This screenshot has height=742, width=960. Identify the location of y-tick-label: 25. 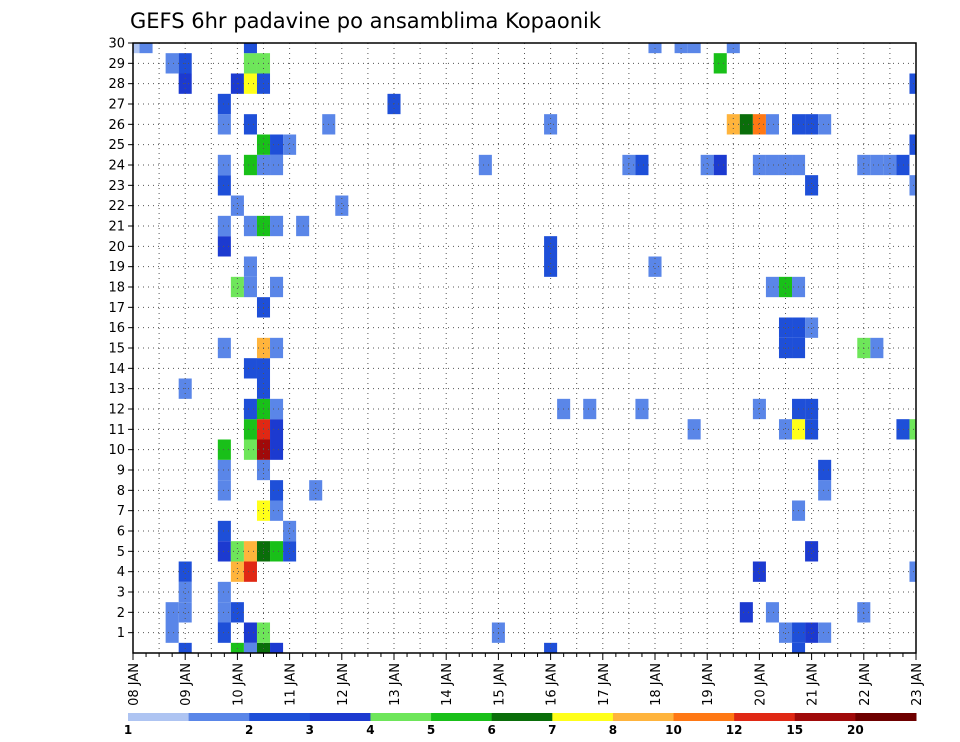
(116, 145).